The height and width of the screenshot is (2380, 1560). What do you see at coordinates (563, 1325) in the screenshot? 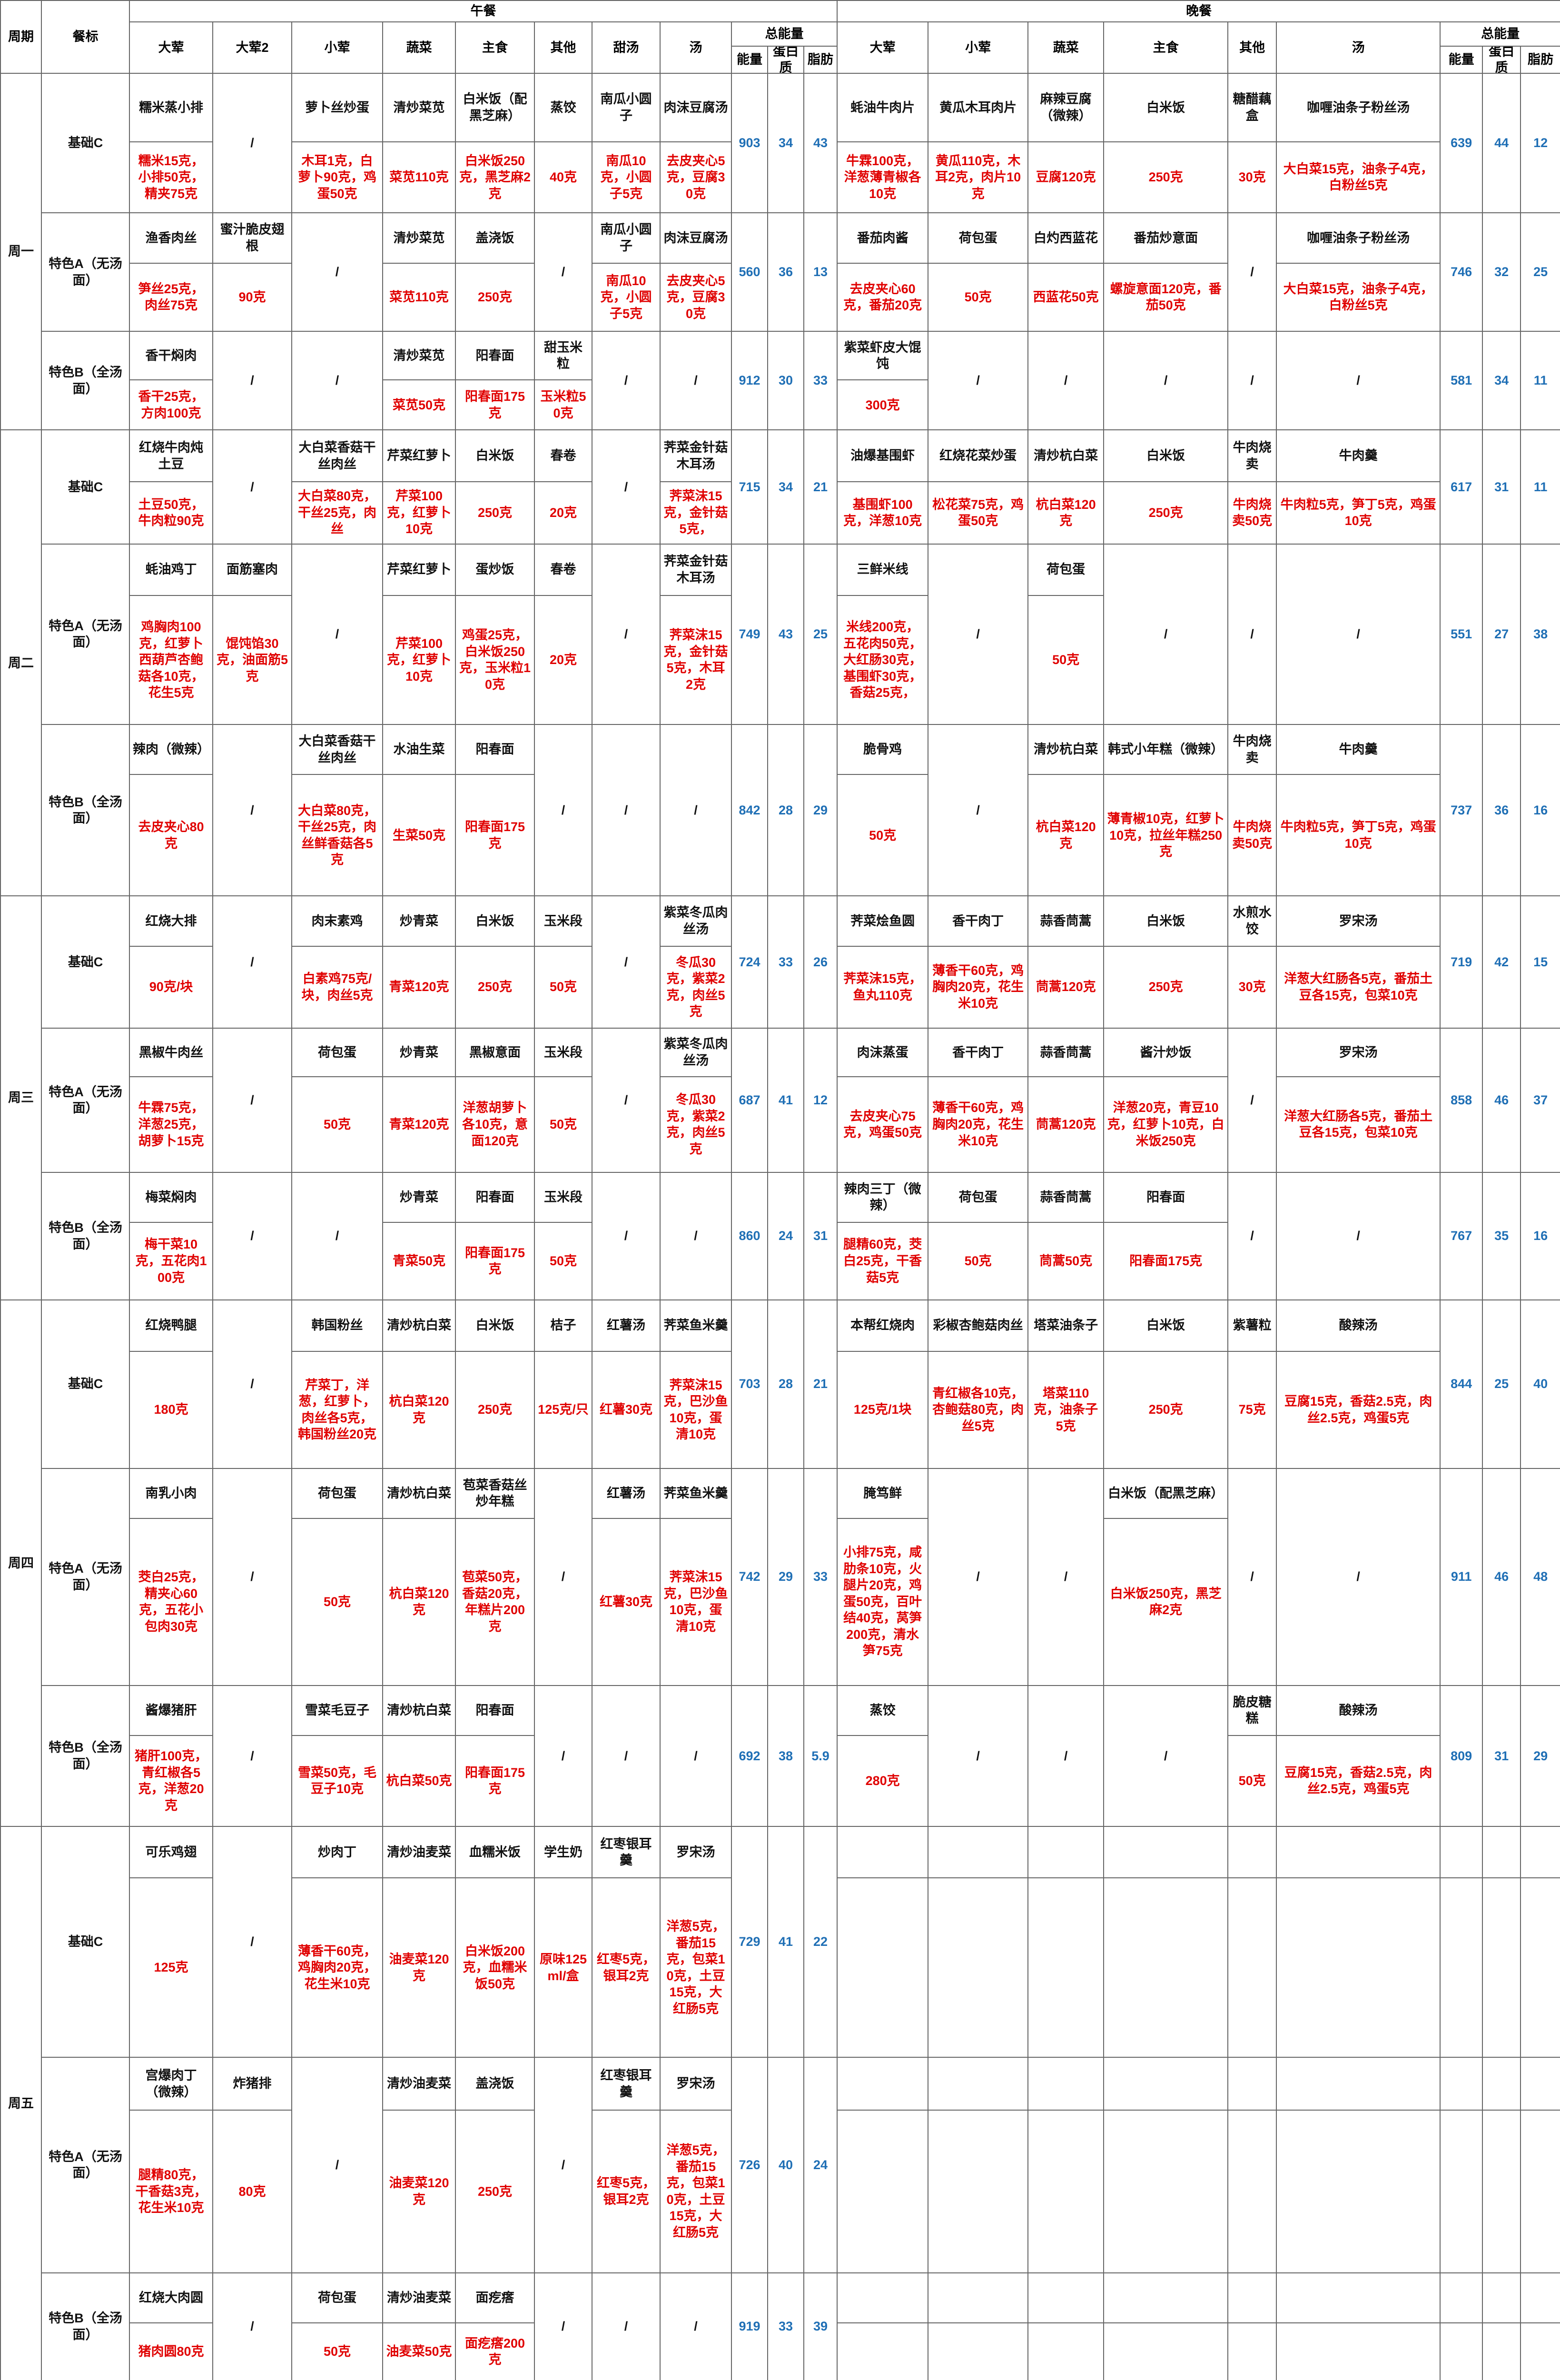
I see `dish-name-cell: 桔子` at bounding box center [563, 1325].